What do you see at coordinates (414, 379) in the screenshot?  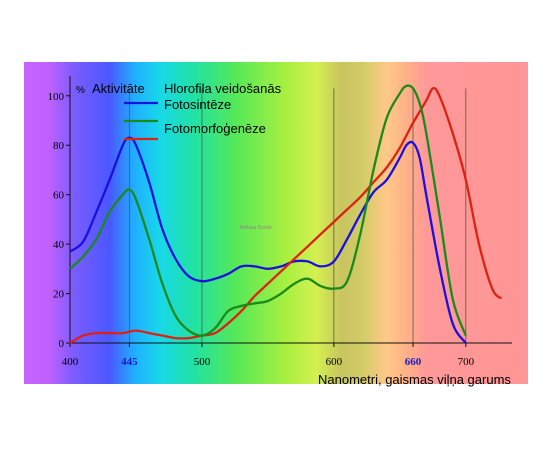 I see `x-axis-label: Nanometri, gaismas viļņa garums` at bounding box center [414, 379].